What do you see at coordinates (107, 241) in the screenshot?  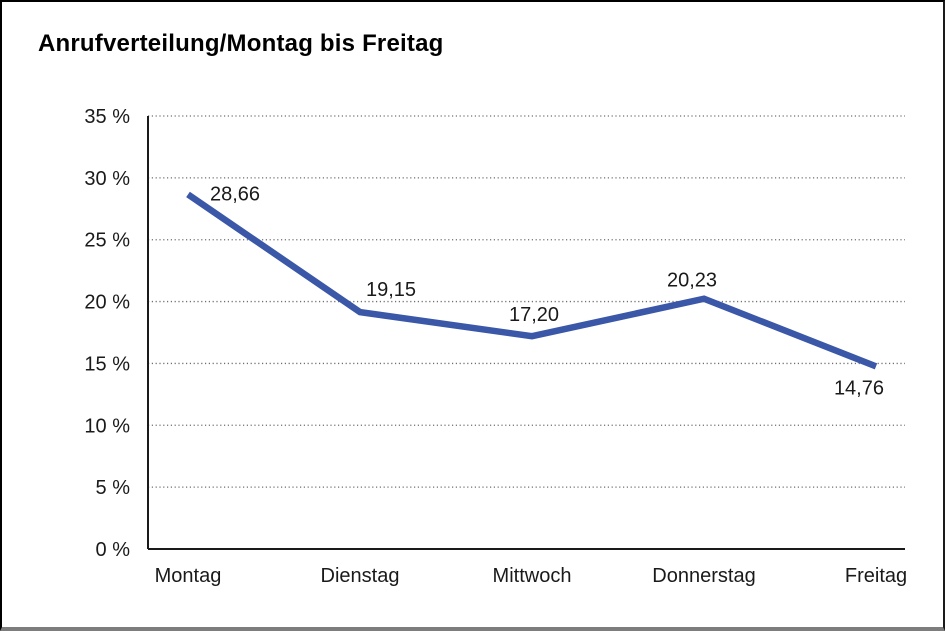 I see `y-tick-label: 25 %` at bounding box center [107, 241].